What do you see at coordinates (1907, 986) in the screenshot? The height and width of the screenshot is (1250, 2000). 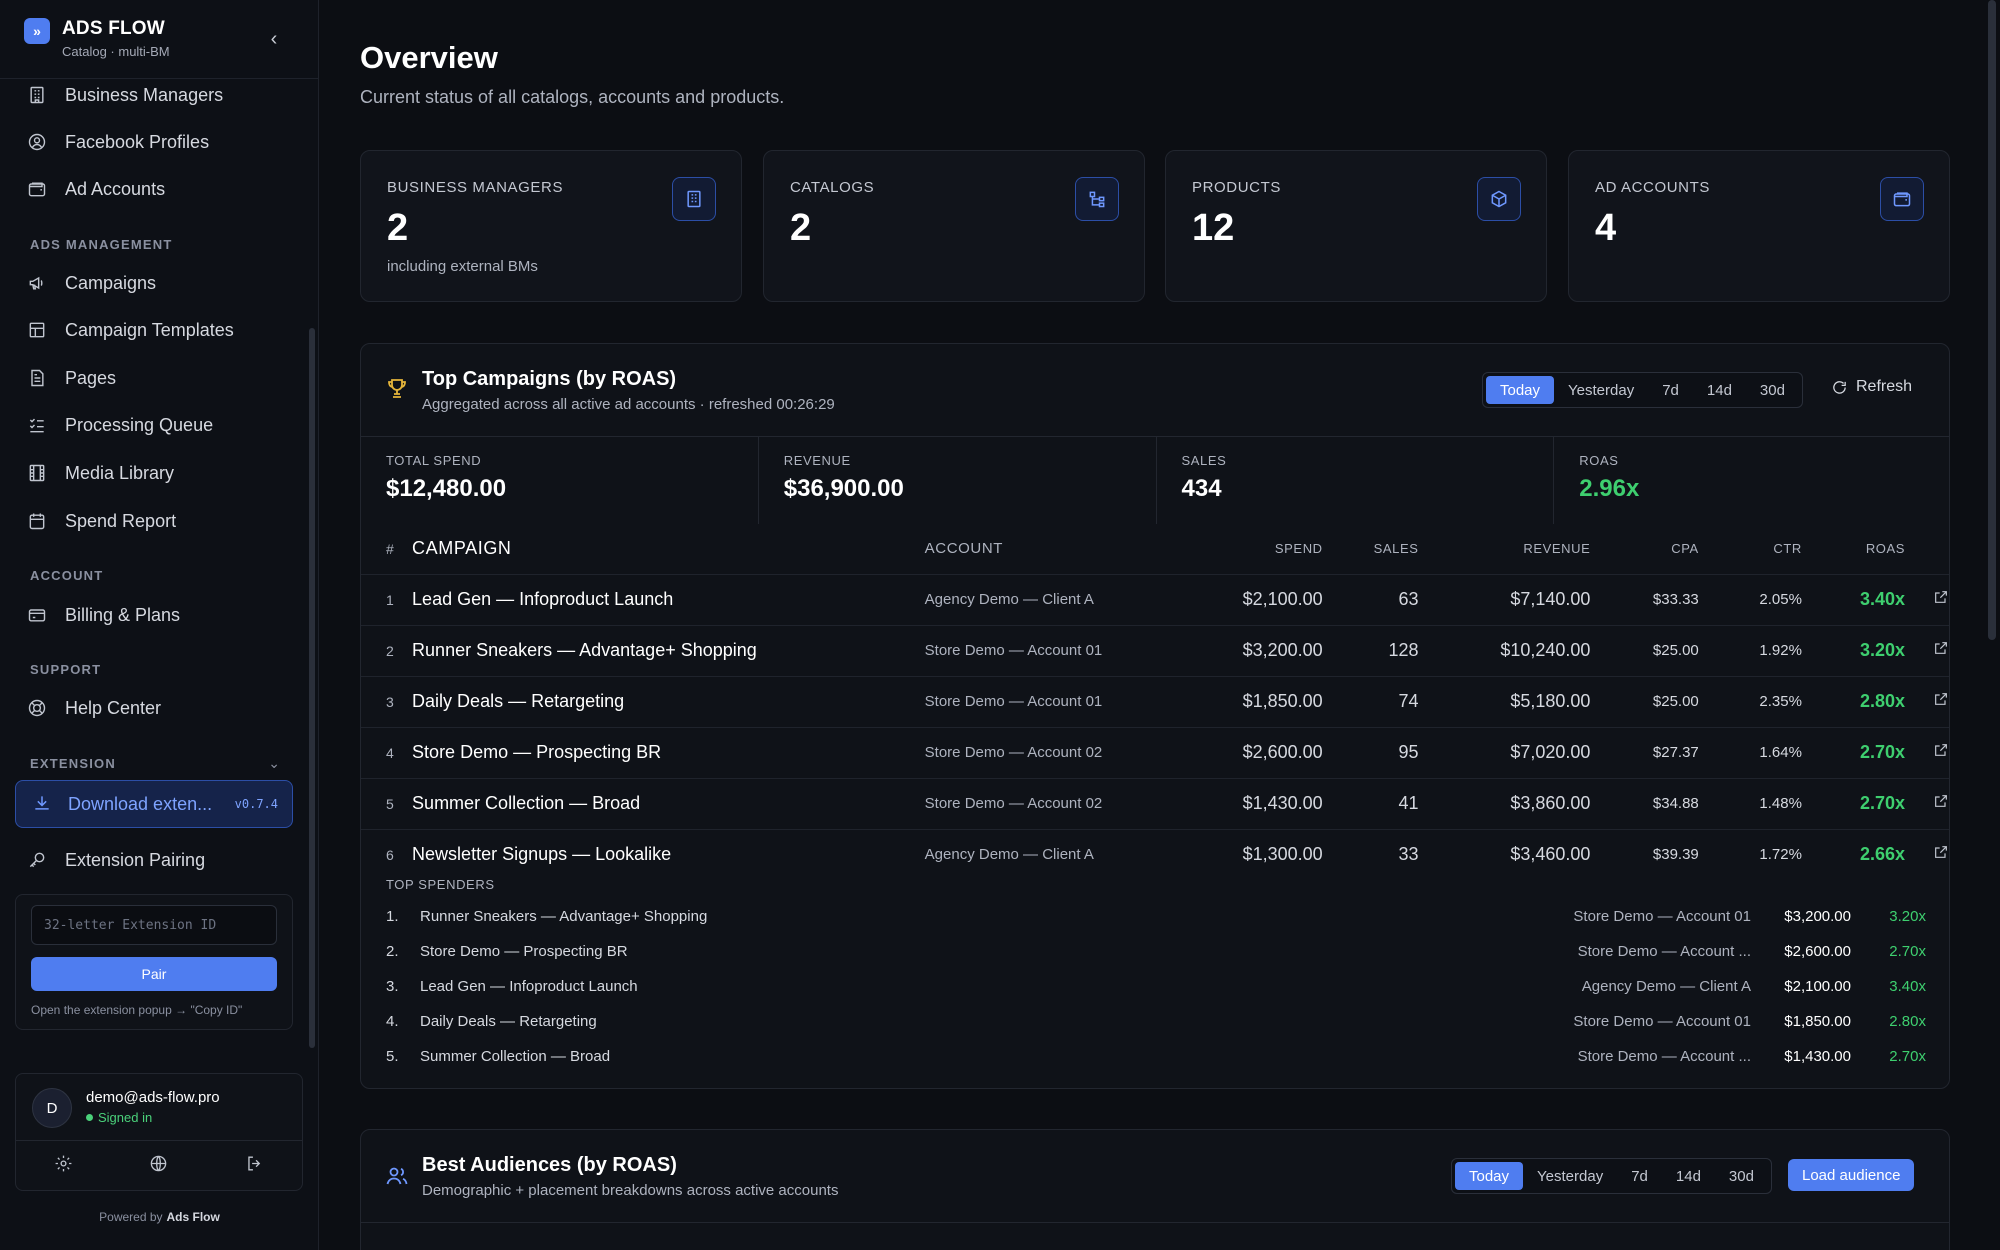 I see `spender-roas: 3.40x` at bounding box center [1907, 986].